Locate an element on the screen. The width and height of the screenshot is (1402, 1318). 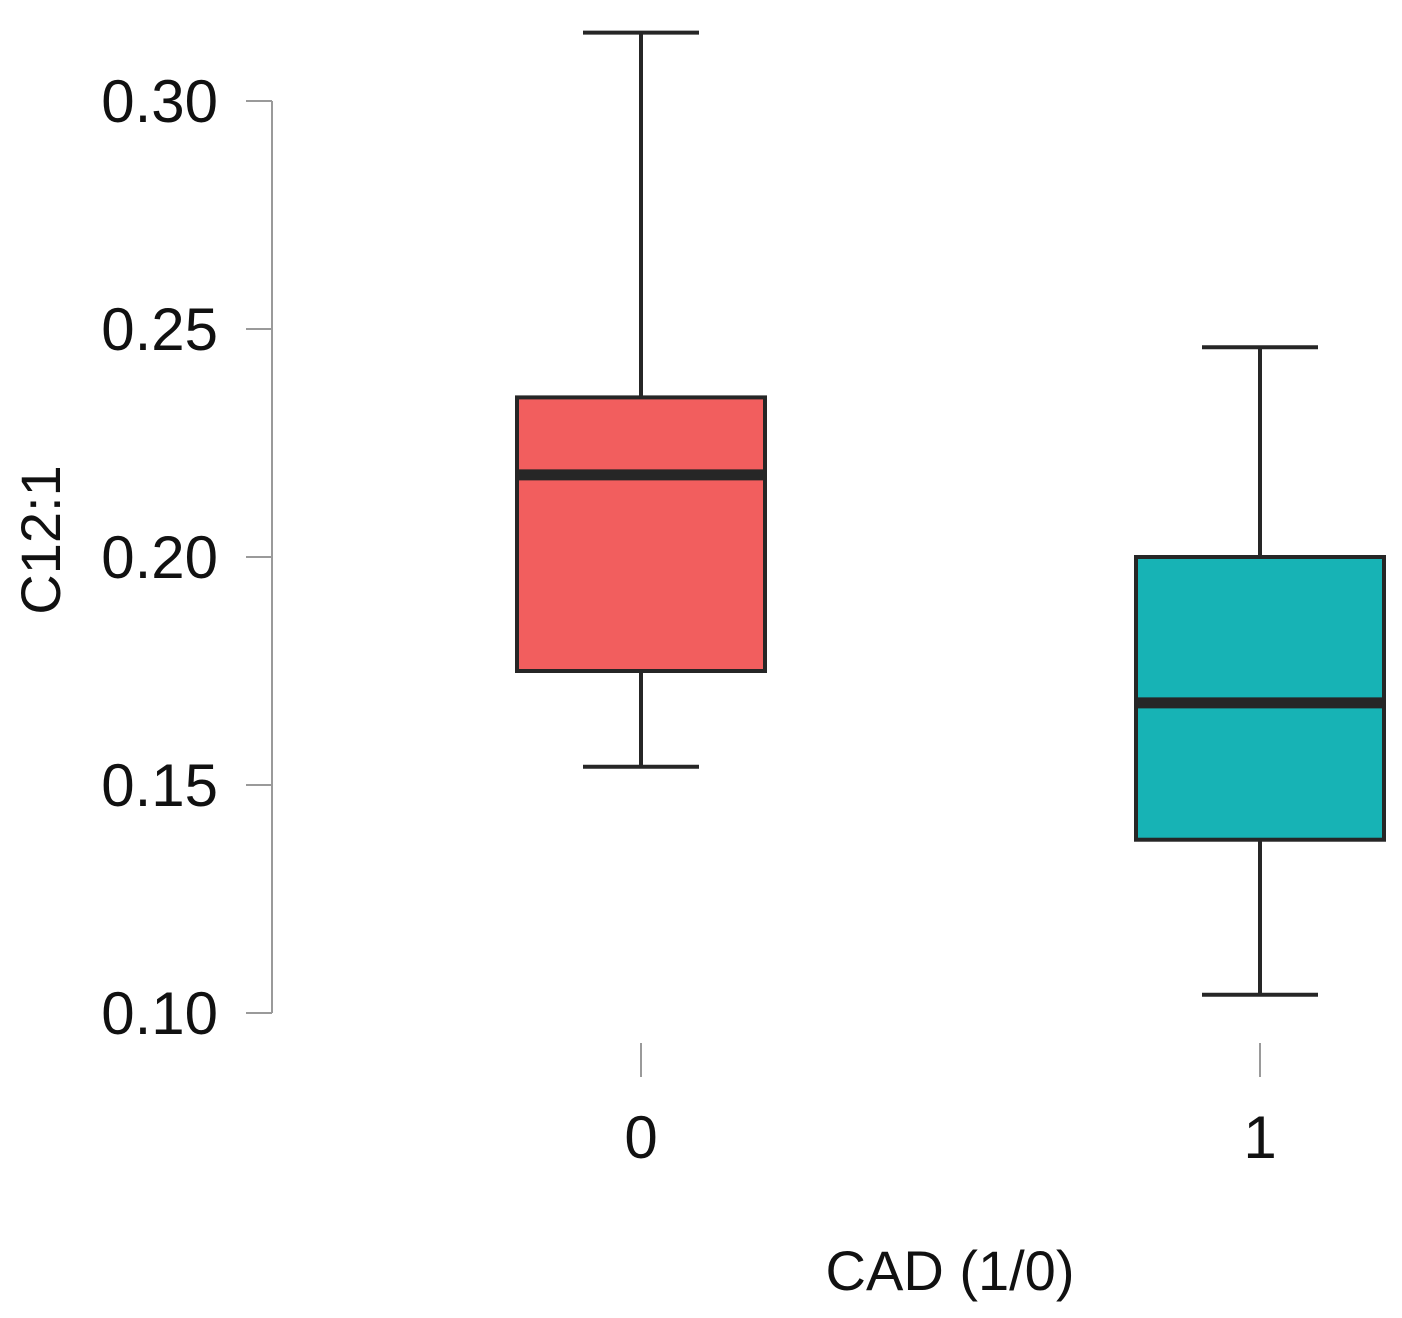
y-tick-label: 0.10 is located at coordinates (159, 1013).